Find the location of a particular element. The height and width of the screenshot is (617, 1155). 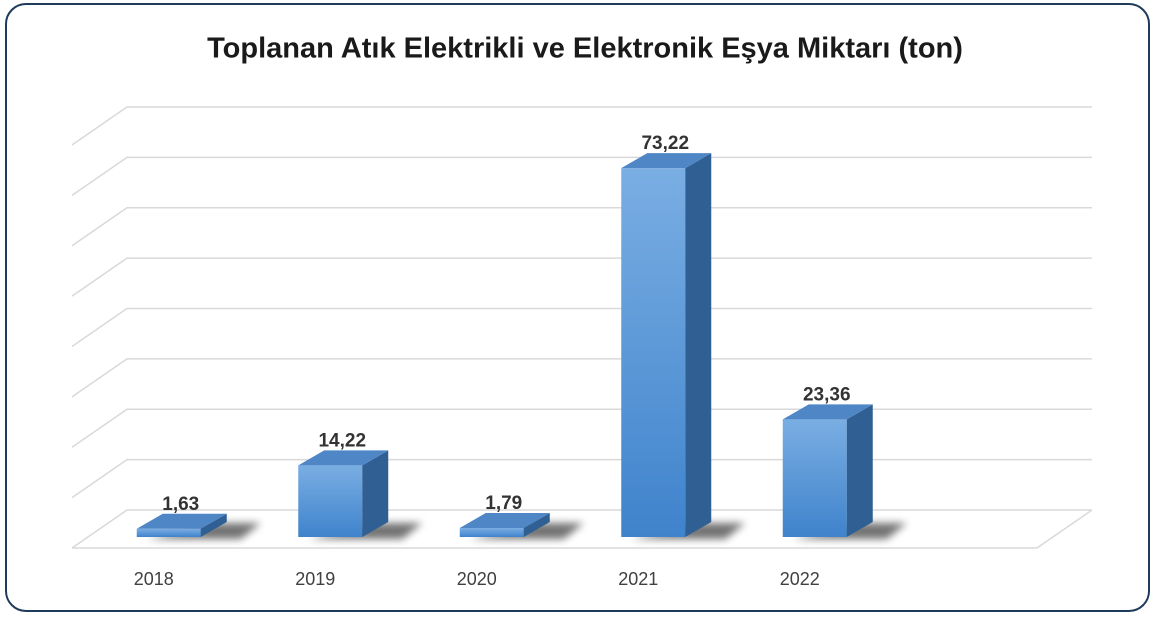

data-label: 23,36 is located at coordinates (827, 394).